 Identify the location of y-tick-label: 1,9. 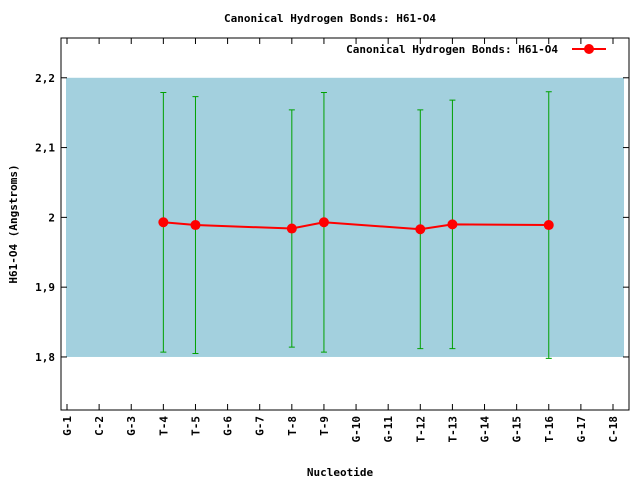
(45, 287).